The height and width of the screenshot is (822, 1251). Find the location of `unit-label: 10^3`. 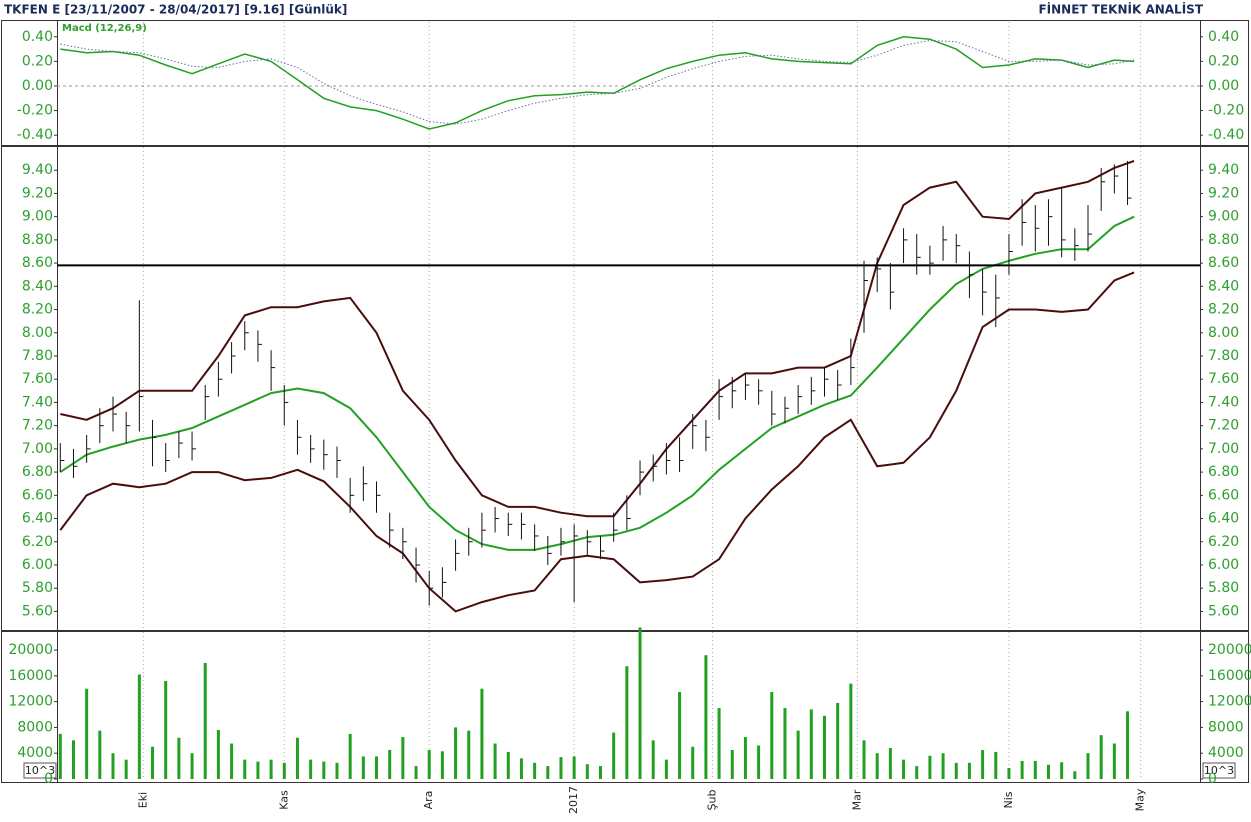

unit-label: 10^3 is located at coordinates (40, 770).